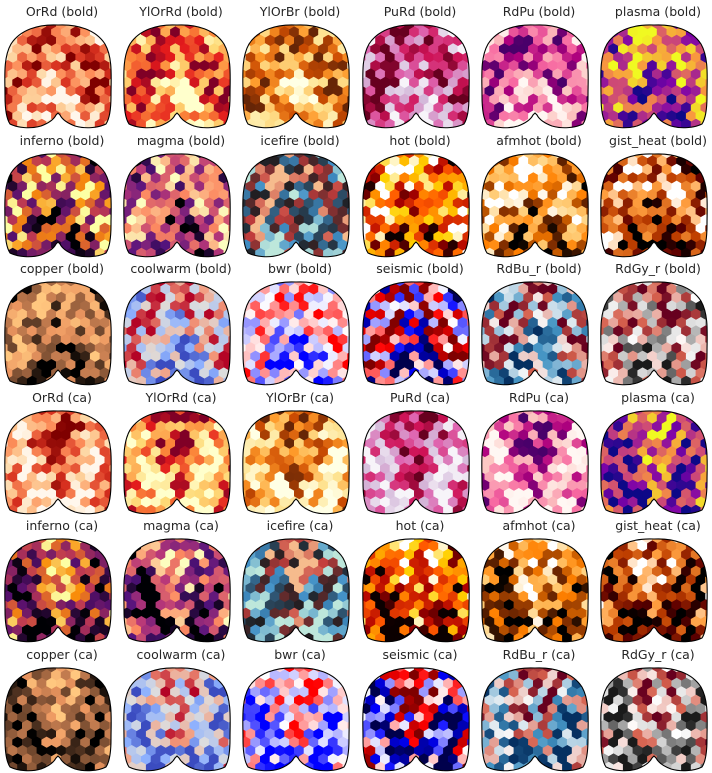 The height and width of the screenshot is (773, 712). Describe the element at coordinates (539, 269) in the screenshot. I see `panel-title: RdBu_r (bold)` at that location.